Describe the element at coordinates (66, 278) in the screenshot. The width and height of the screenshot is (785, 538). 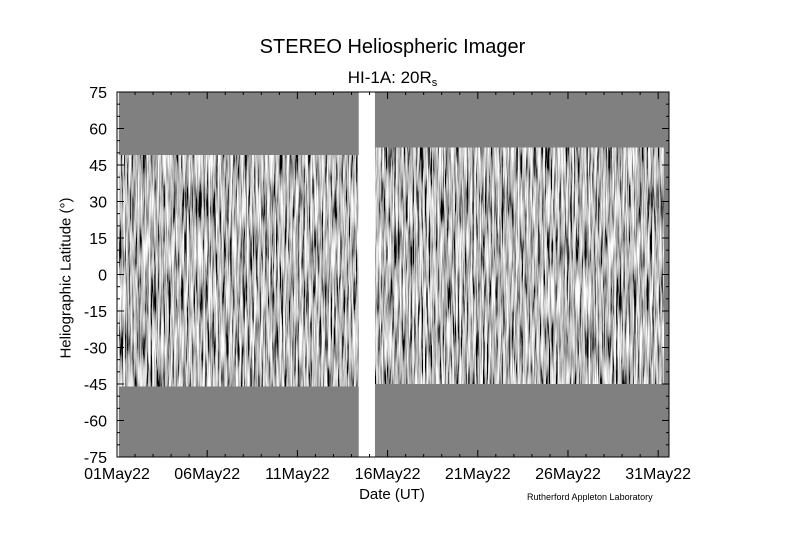
I see `y-axis-label: Heliographic Latitude (°)` at that location.